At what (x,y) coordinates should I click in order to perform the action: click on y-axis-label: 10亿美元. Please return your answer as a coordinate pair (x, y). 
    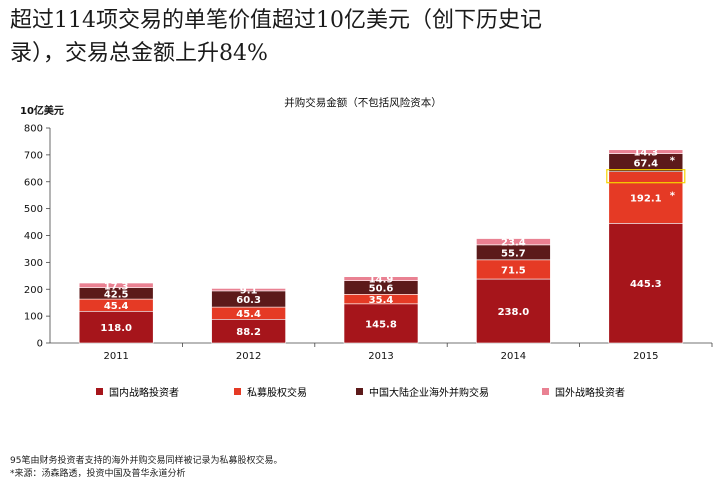
    Looking at the image, I should click on (42, 110).